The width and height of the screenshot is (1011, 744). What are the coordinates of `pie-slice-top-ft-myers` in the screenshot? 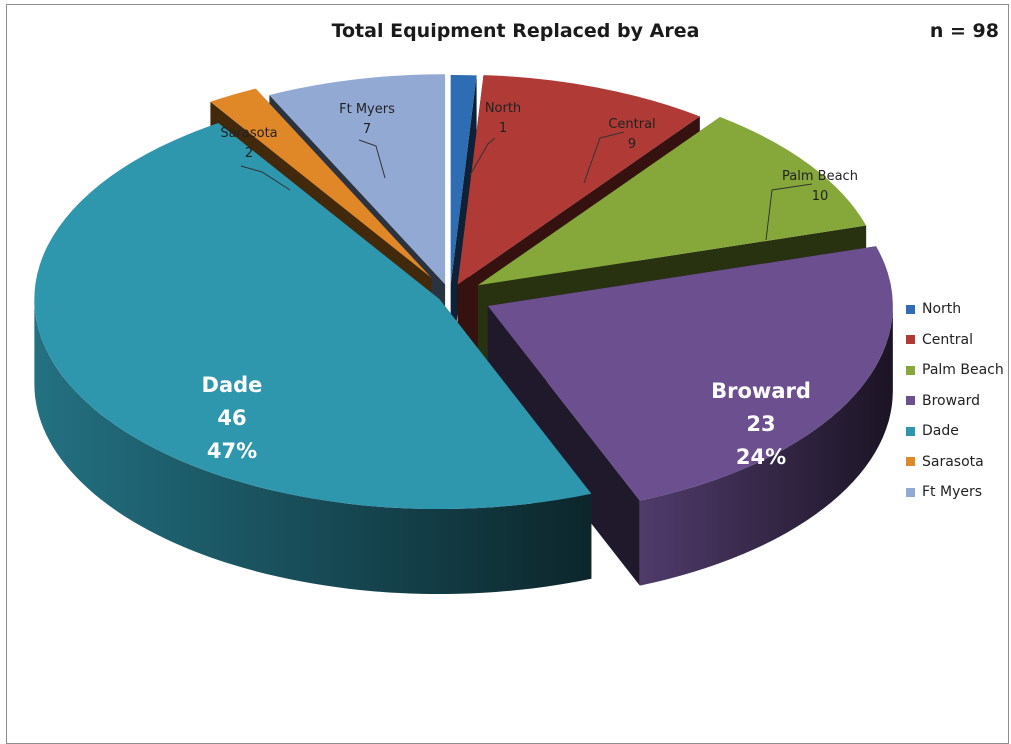 It's located at (357, 179).